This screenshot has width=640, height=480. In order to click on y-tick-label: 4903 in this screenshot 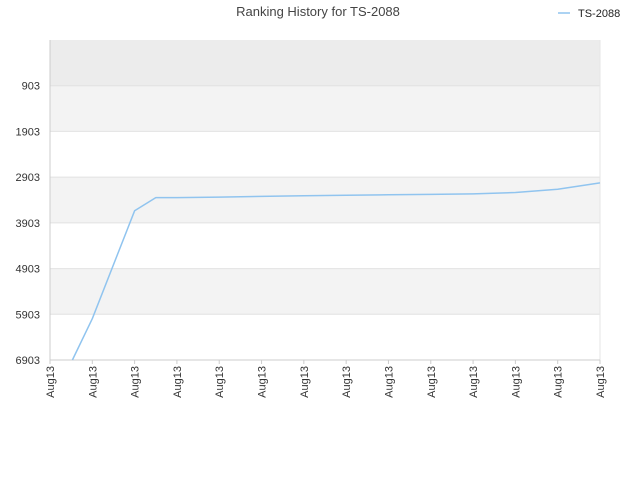, I will do `click(28, 270)`.